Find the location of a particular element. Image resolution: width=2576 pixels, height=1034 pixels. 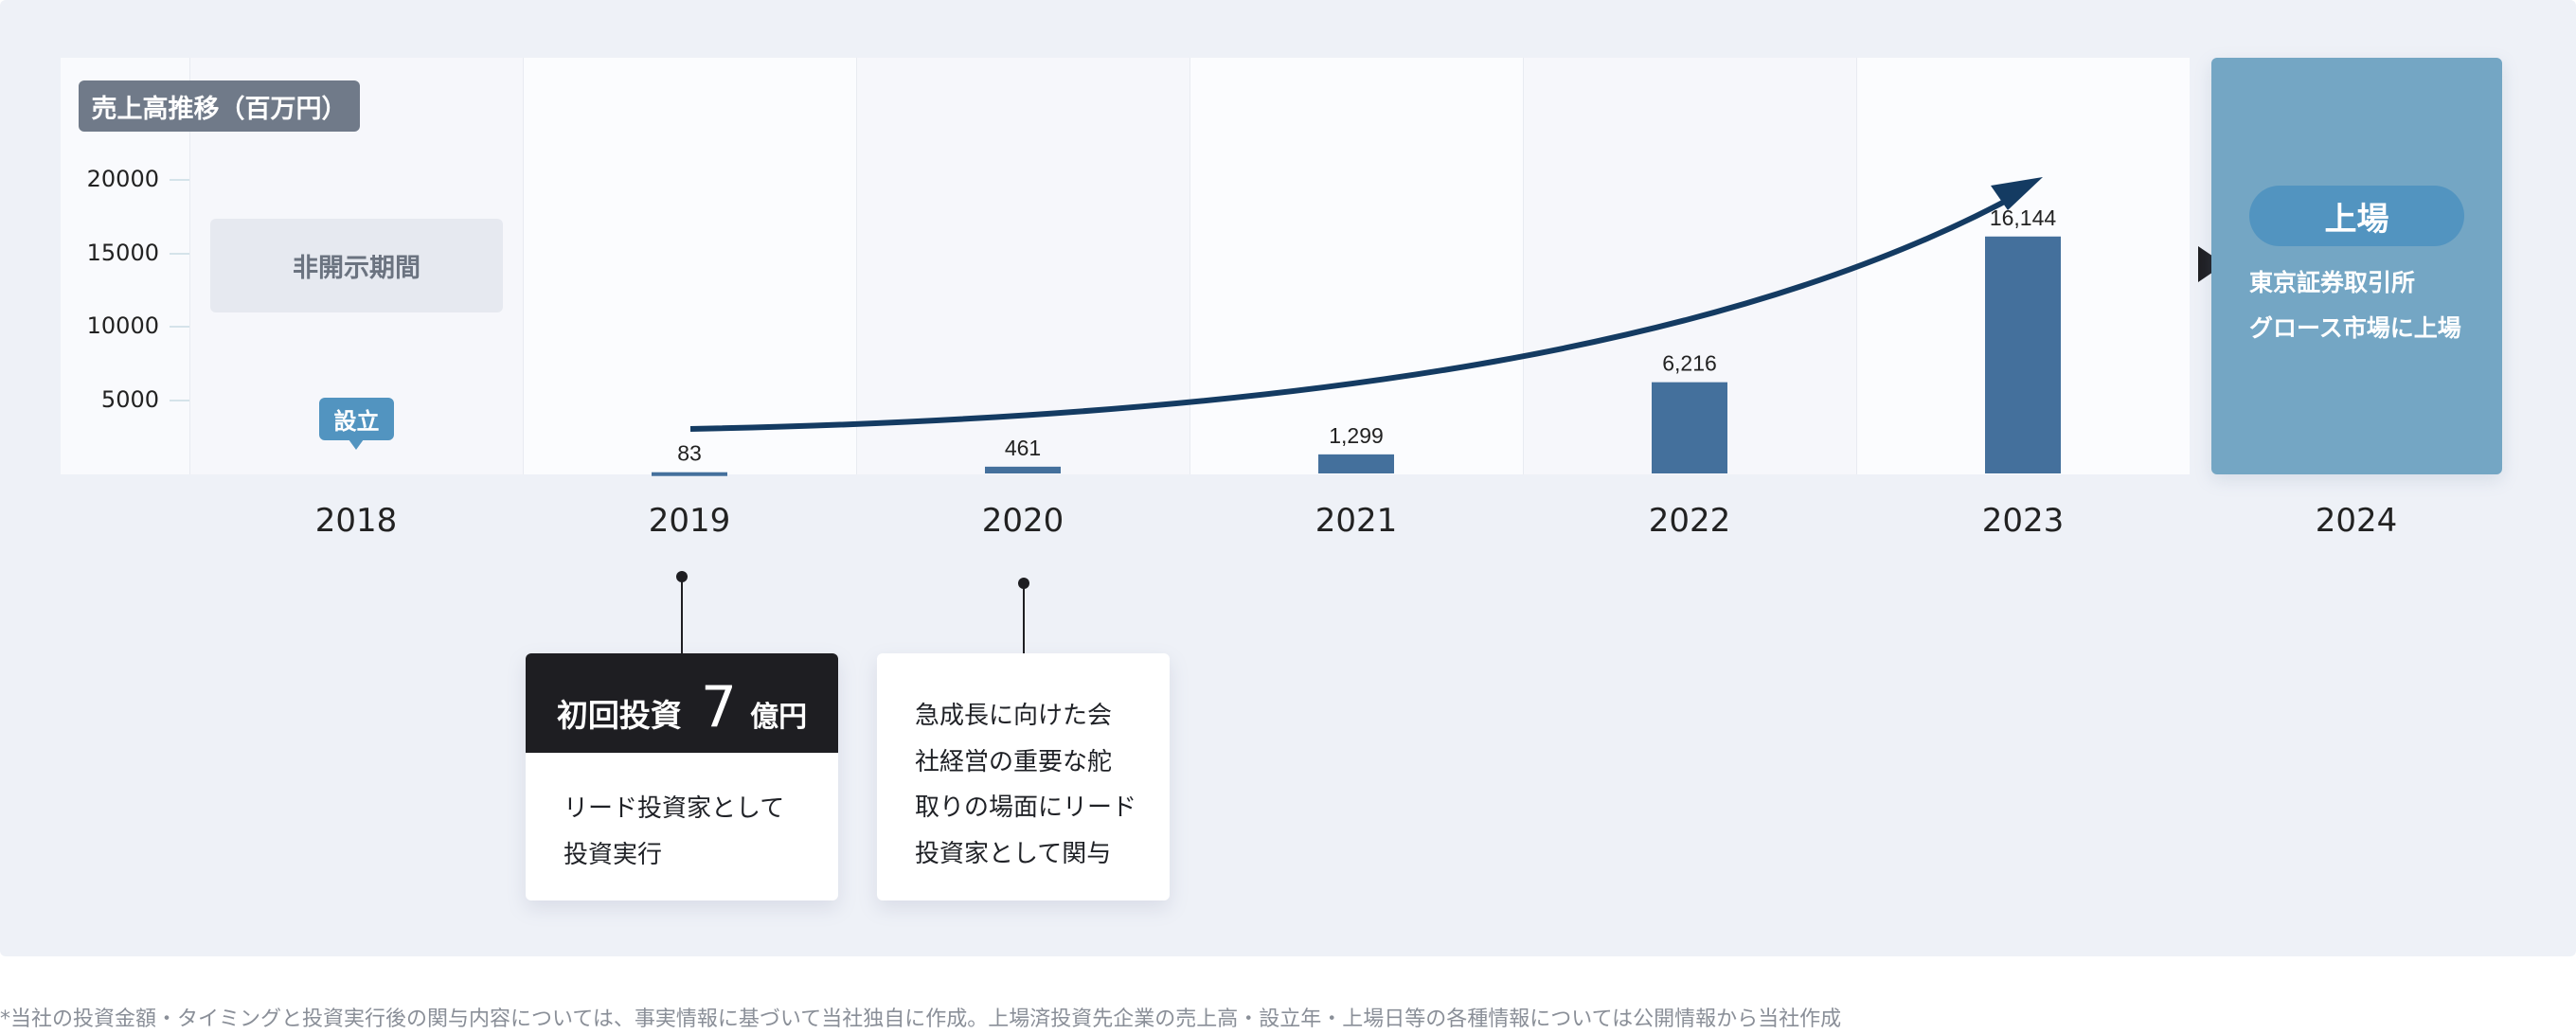

bar-value-label: 461 is located at coordinates (1023, 448).